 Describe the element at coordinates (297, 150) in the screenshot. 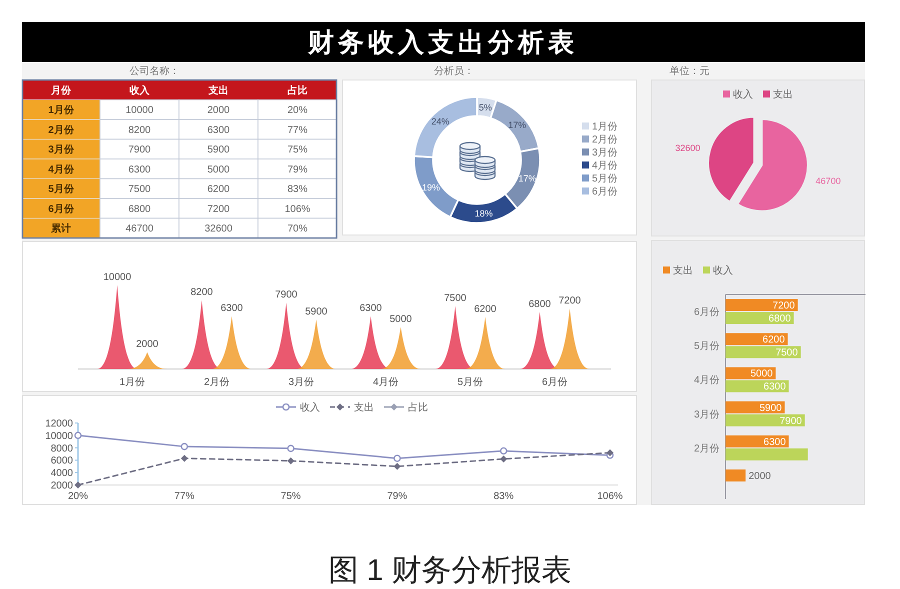

I see `y2-tick-label: 75%` at that location.